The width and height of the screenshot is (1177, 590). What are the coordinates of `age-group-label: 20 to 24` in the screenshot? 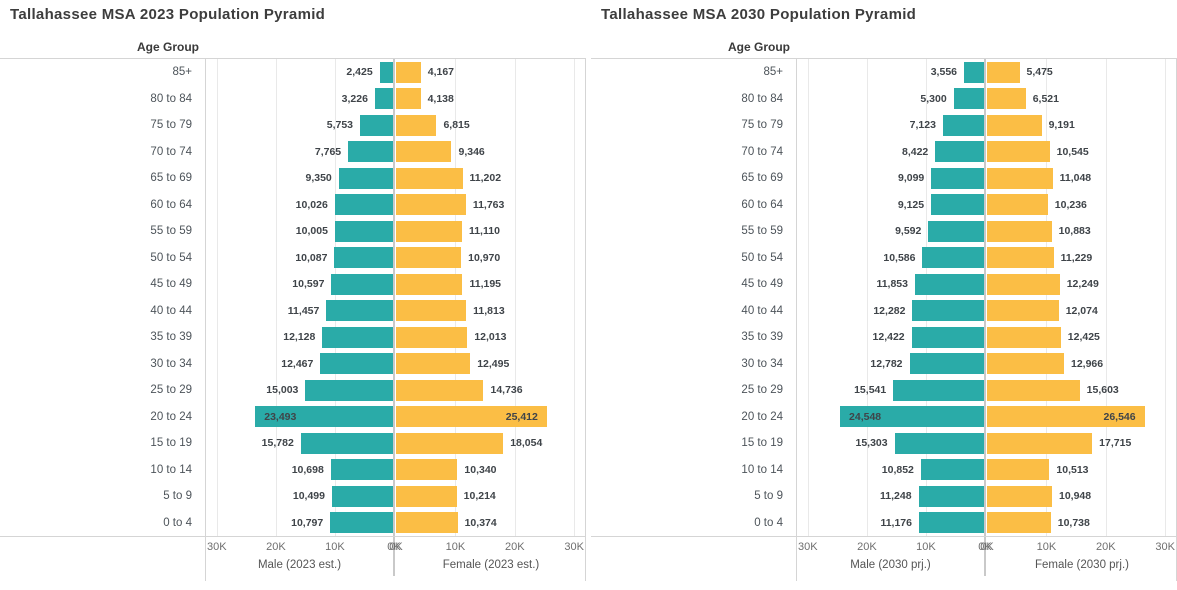 It's located at (171, 416).